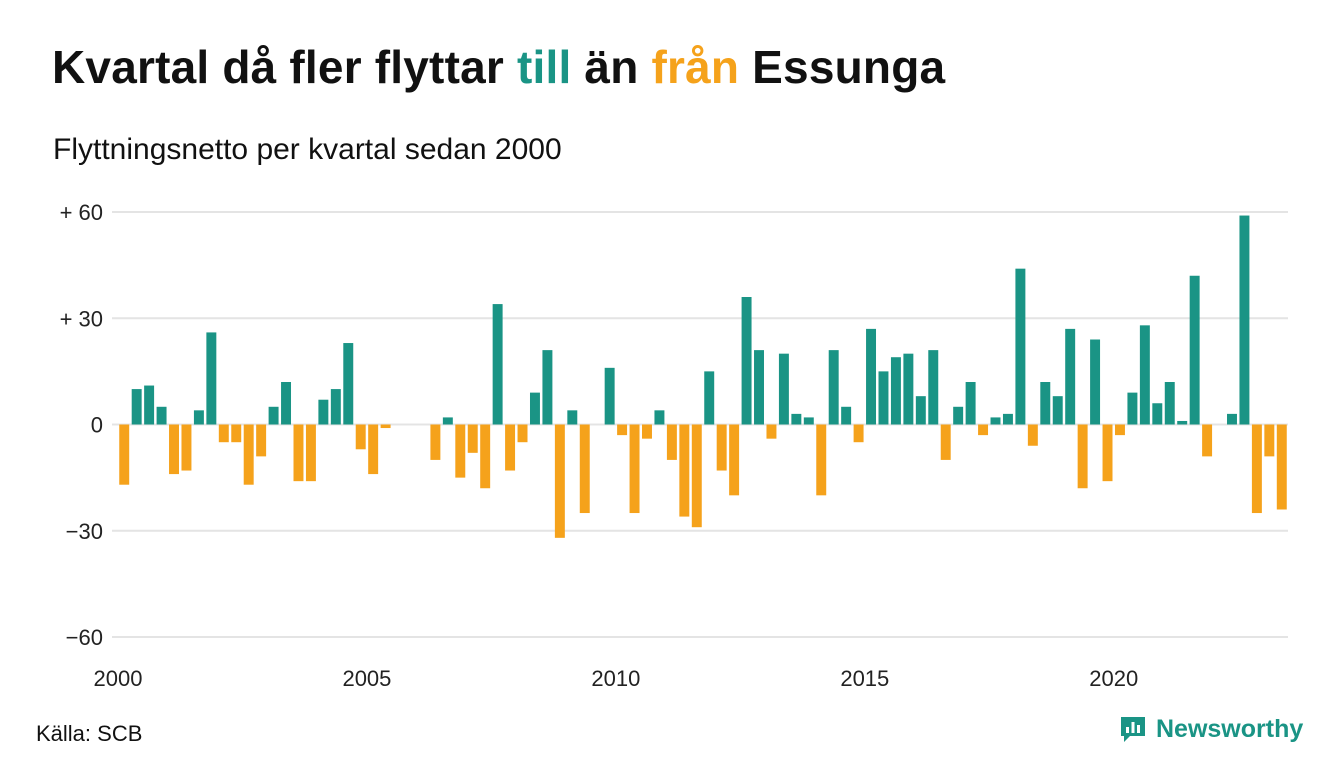  I want to click on x-tick-label: 2010, so click(615, 678).